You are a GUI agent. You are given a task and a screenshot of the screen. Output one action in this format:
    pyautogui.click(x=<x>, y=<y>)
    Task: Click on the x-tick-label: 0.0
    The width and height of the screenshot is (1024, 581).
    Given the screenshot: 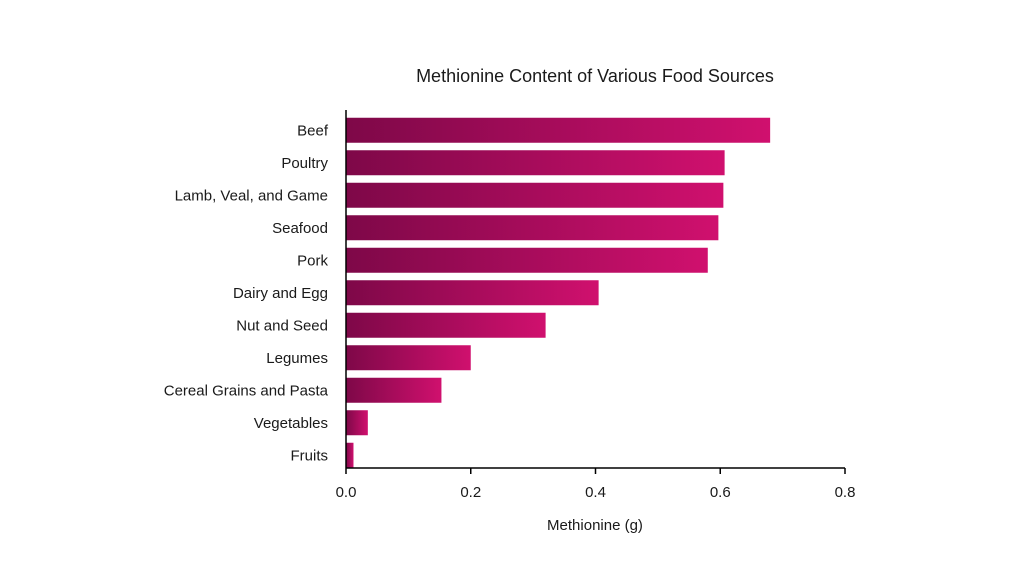 What is the action you would take?
    pyautogui.click(x=346, y=492)
    